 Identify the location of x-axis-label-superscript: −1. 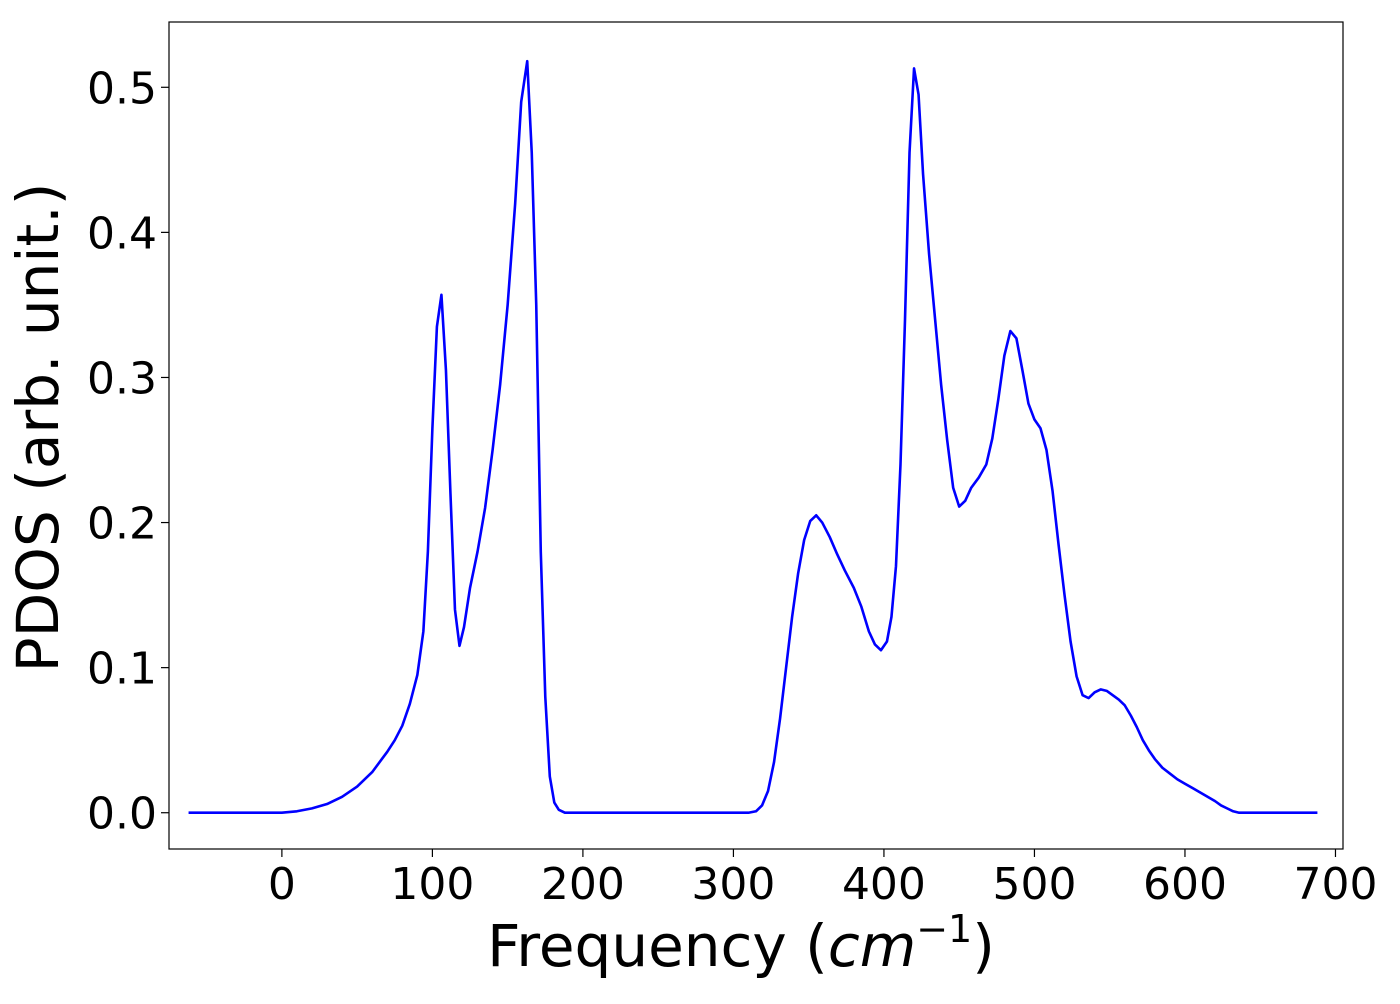
(944, 929).